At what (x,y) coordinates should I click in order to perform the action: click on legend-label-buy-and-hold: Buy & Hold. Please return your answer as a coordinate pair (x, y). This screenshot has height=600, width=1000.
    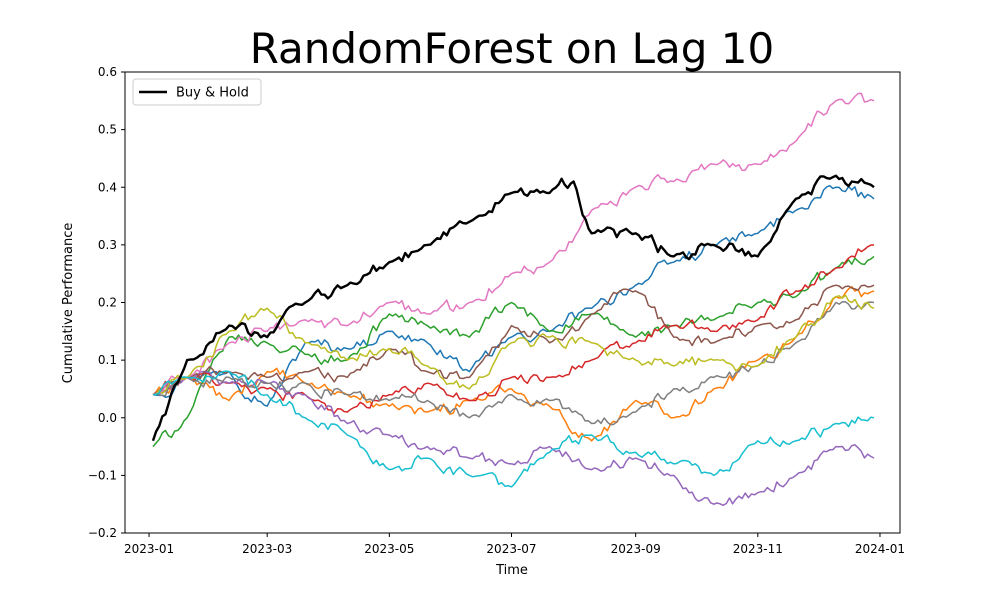
    Looking at the image, I should click on (212, 93).